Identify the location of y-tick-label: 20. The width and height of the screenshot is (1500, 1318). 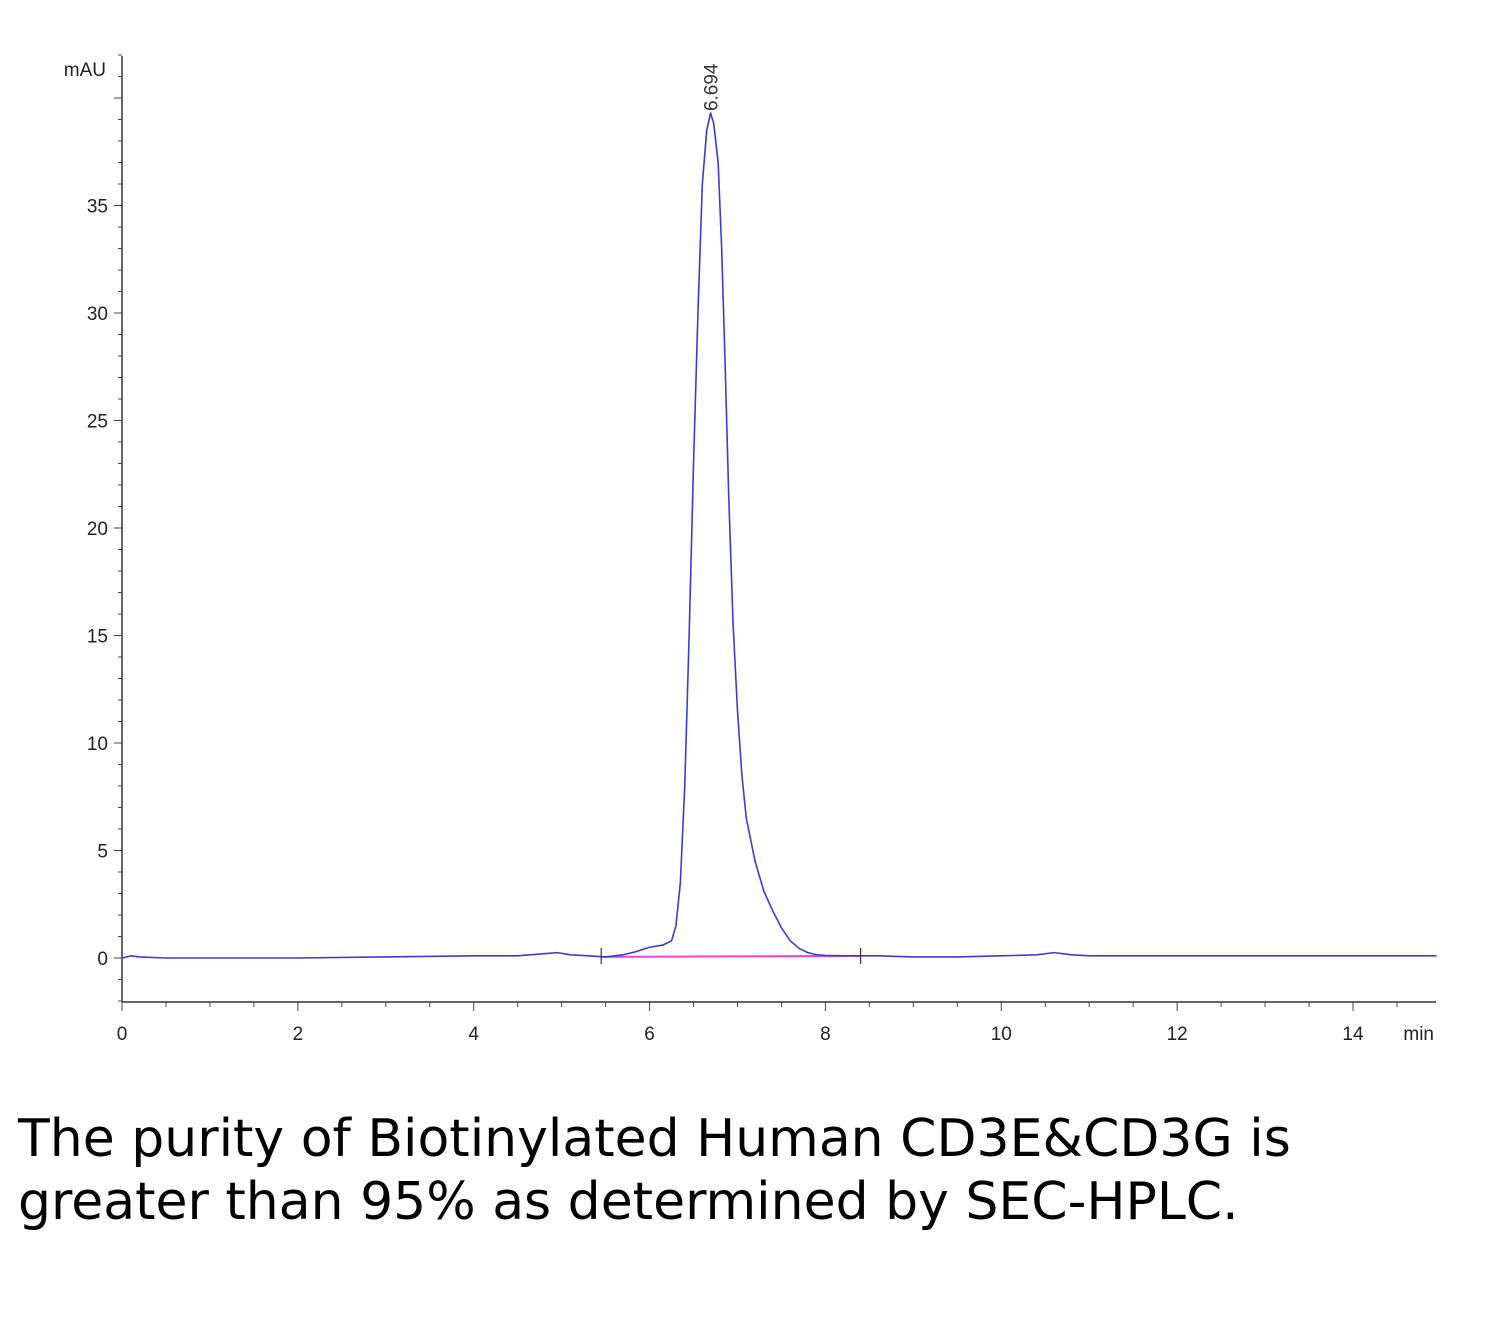
(97, 529).